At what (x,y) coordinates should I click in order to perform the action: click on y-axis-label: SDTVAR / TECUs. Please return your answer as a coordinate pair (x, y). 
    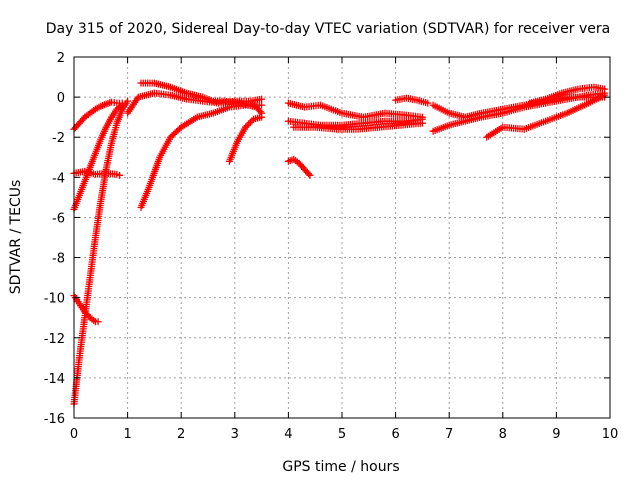
    Looking at the image, I should click on (16, 237).